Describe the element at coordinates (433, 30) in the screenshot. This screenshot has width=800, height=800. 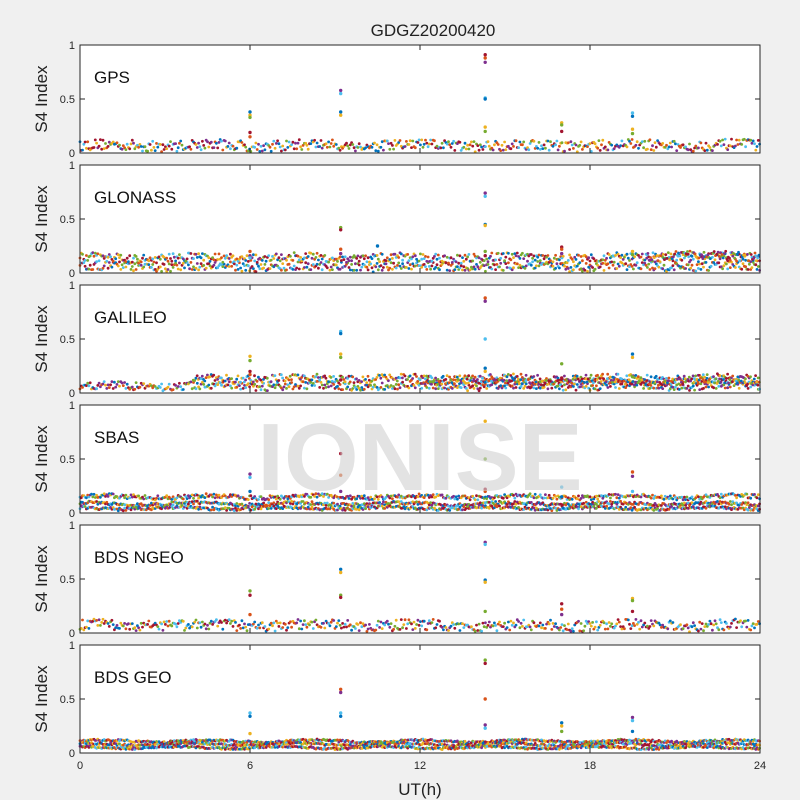
I see `chart-title: GDGZ20200420` at that location.